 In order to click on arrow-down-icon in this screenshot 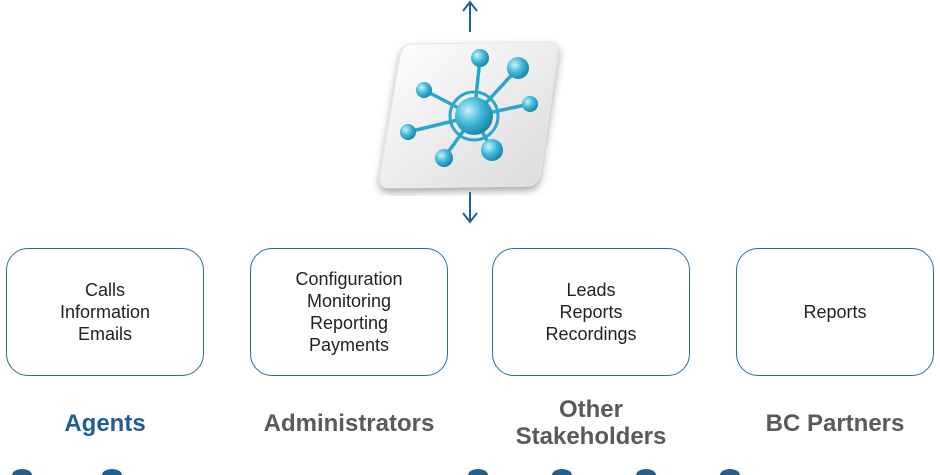, I will do `click(470, 208)`.